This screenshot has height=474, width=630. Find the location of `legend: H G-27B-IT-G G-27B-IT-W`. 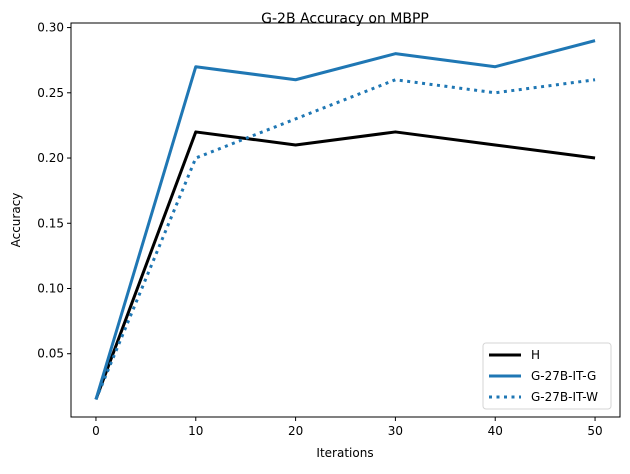

legend: H G-27B-IT-G G-27B-IT-W is located at coordinates (547, 376).